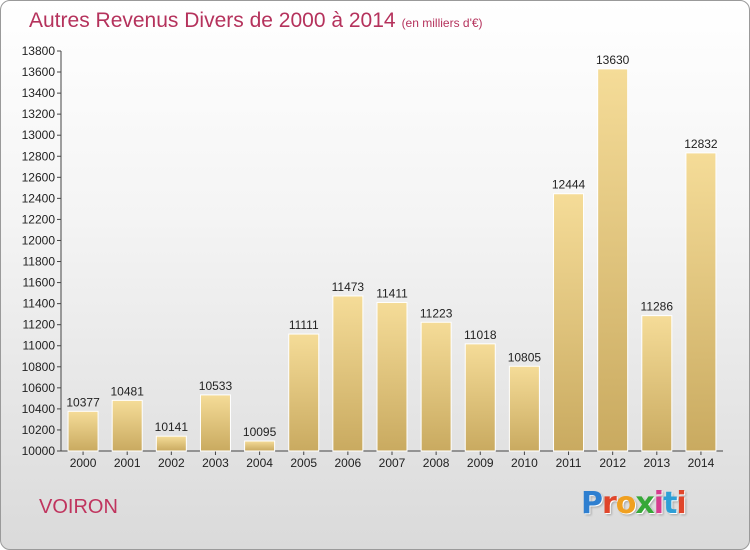 This screenshot has height=550, width=750. I want to click on data-label: 11473, so click(348, 287).